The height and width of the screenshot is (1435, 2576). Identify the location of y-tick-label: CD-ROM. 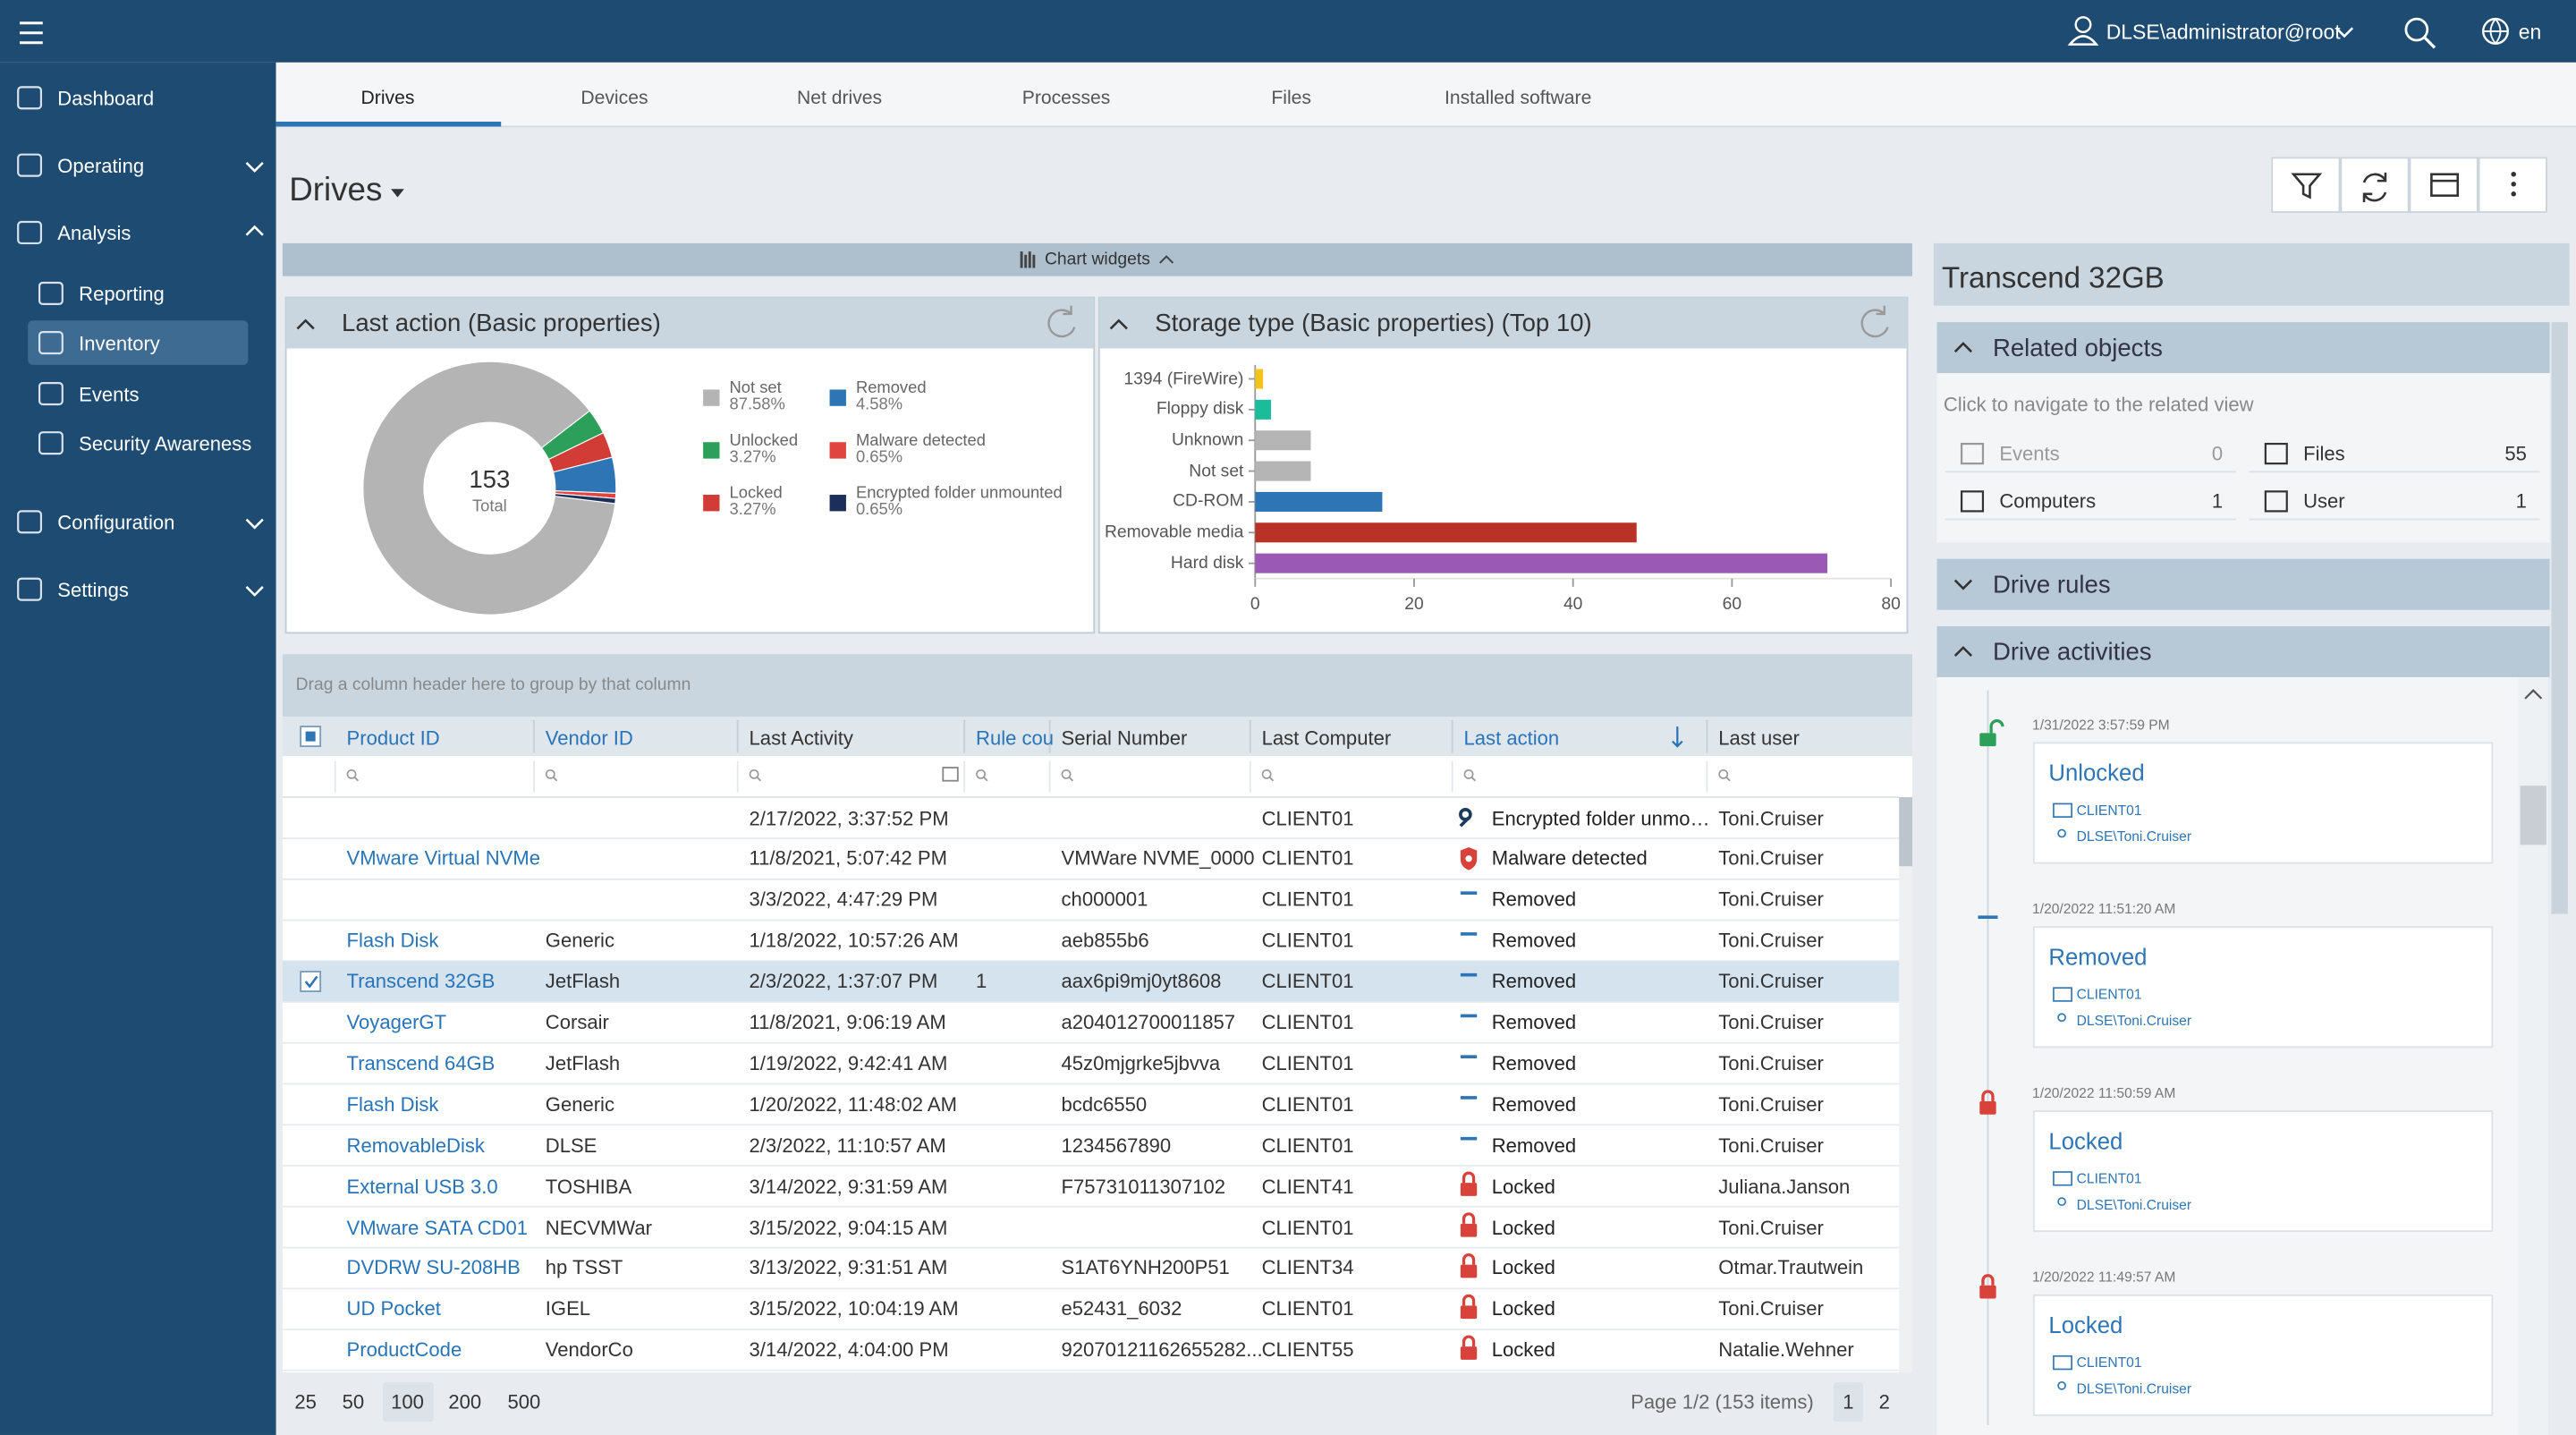
(1208, 501).